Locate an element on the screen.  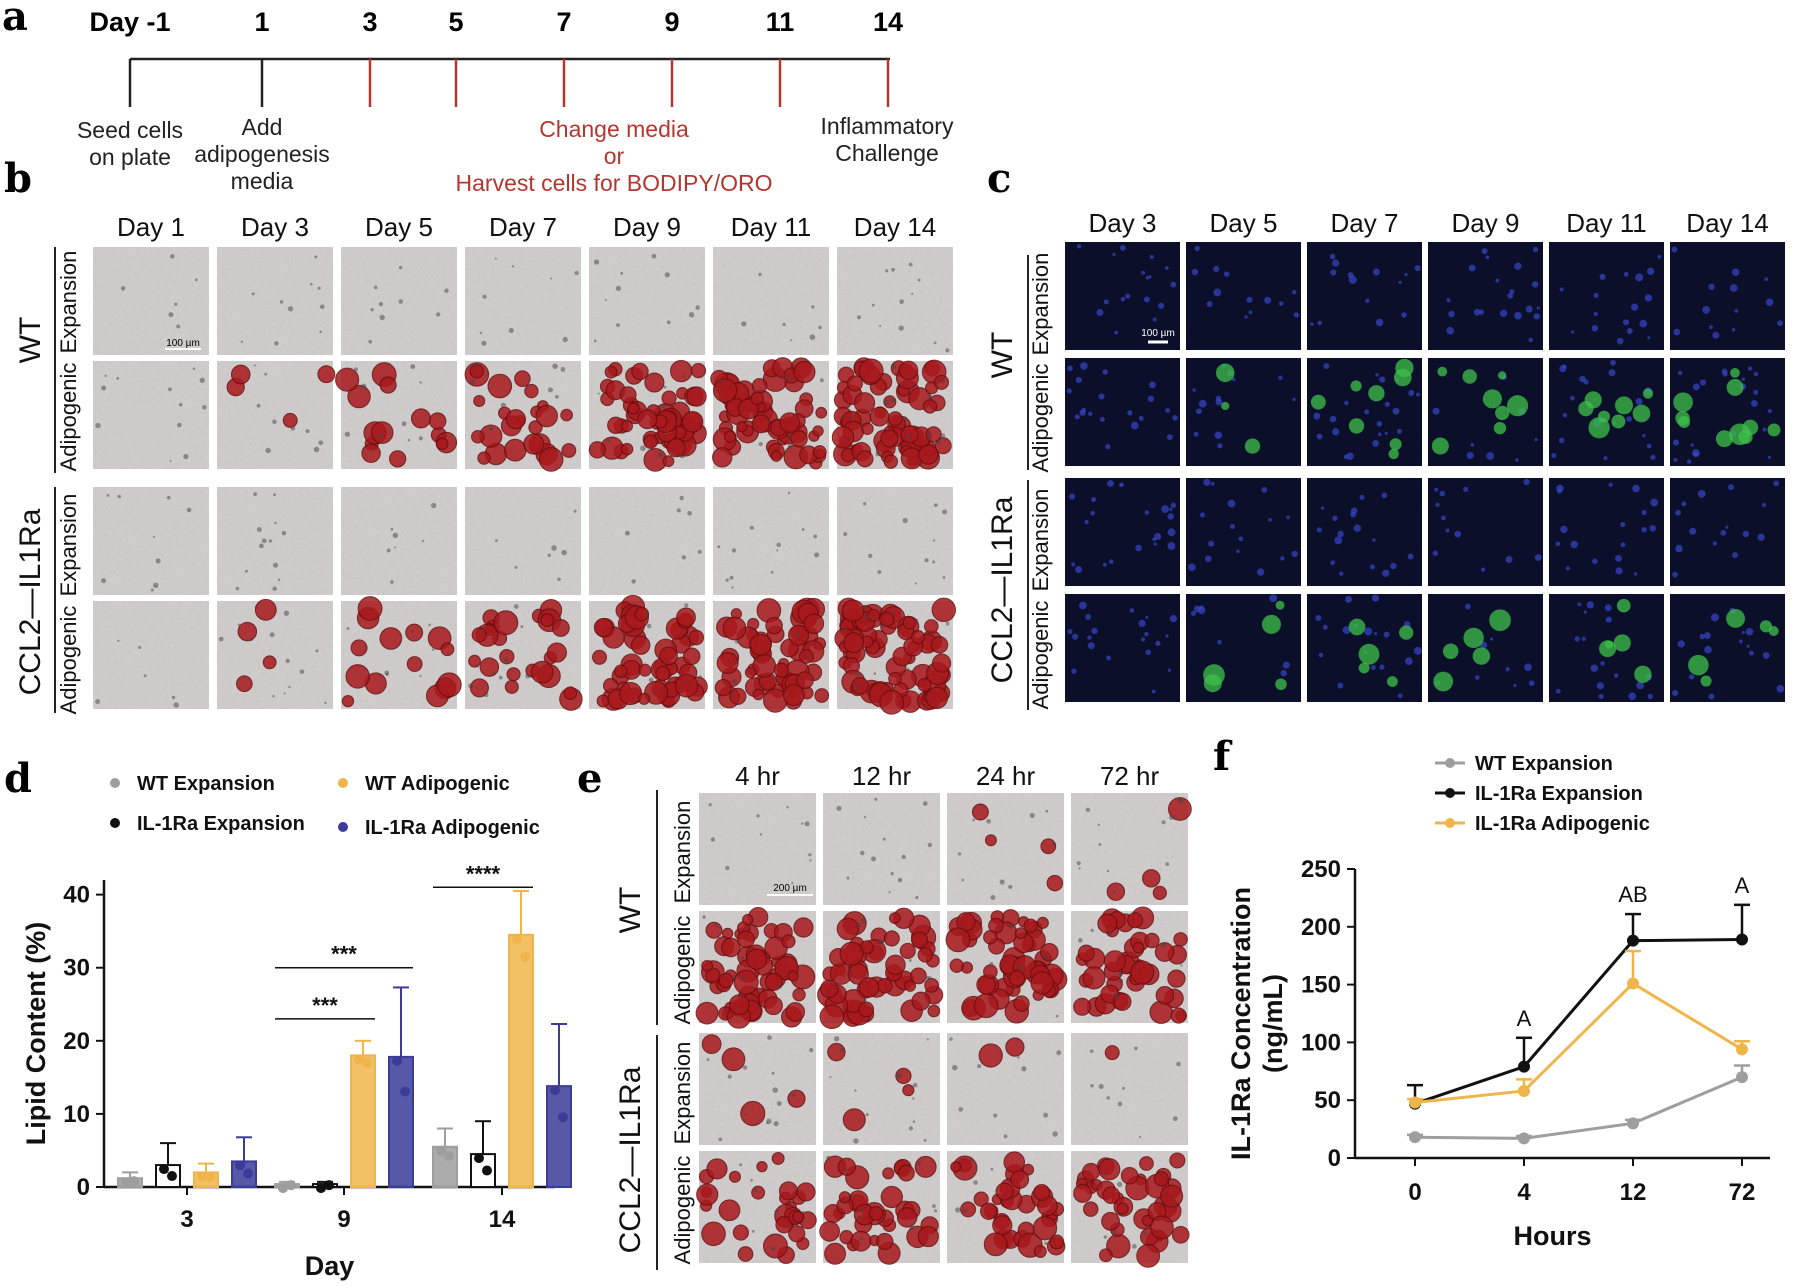
panel-b-row-adipogenic-1: Adipogenic is located at coordinates (68, 417).